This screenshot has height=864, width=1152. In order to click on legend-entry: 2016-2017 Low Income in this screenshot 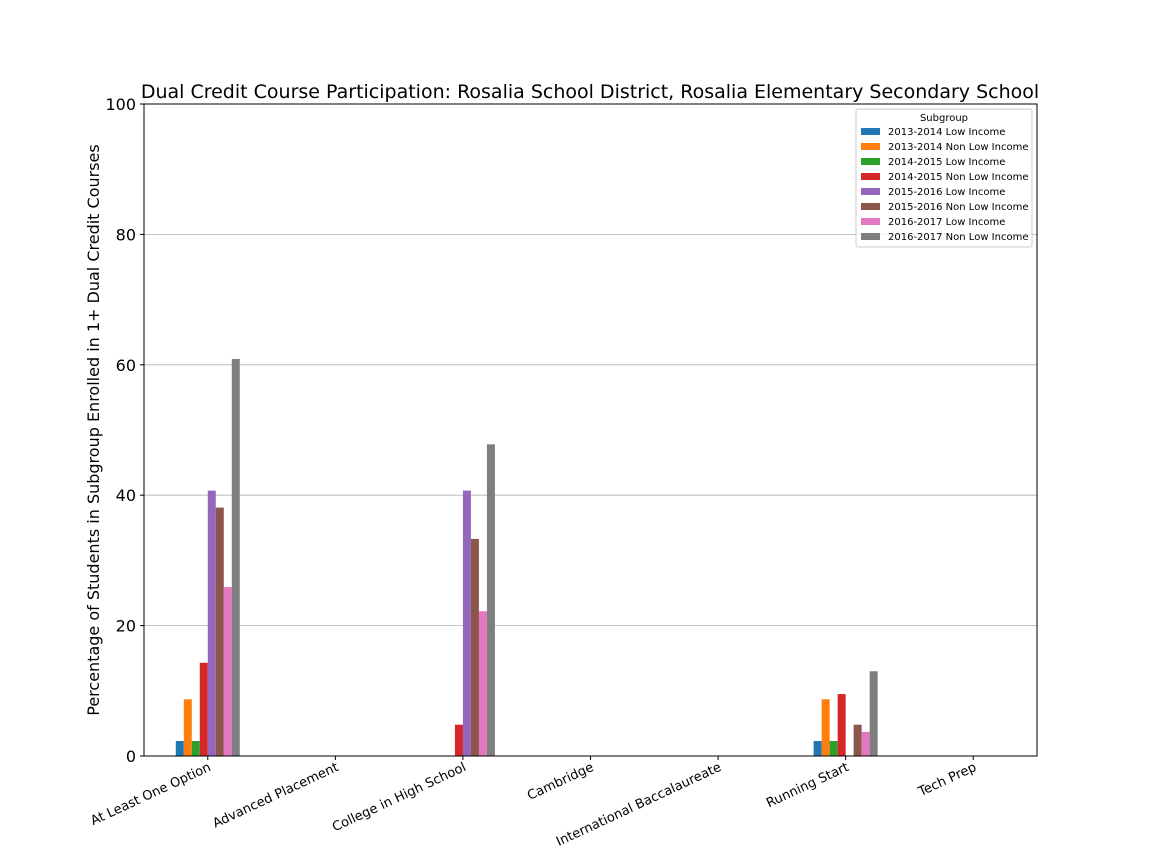, I will do `click(946, 222)`.